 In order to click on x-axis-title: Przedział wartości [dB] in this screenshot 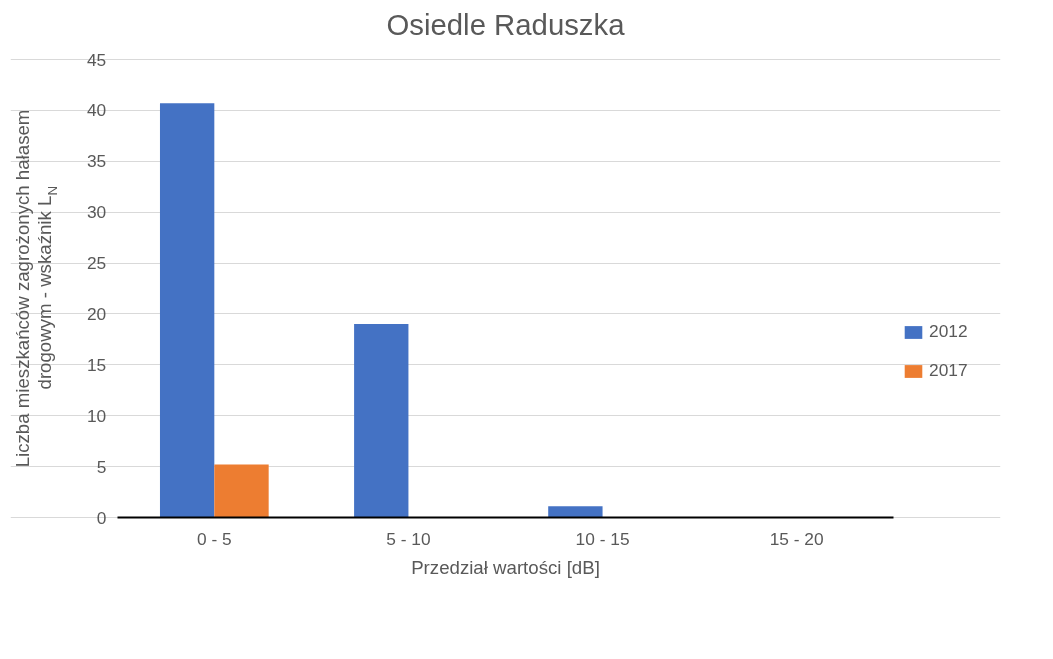, I will do `click(505, 567)`.